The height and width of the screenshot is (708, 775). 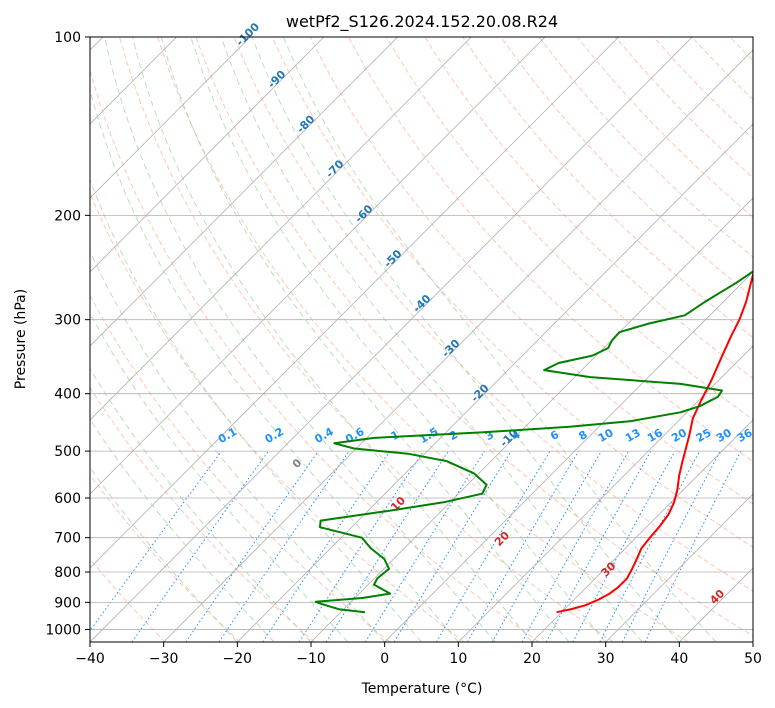 What do you see at coordinates (606, 659) in the screenshot?
I see `x-tick-label: 30` at bounding box center [606, 659].